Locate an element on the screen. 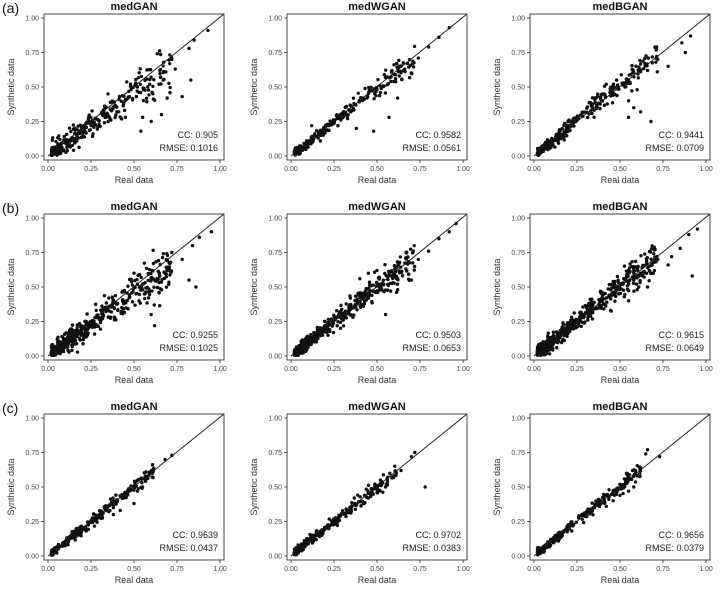 The height and width of the screenshot is (597, 728). x-tick-label: 0.75 is located at coordinates (663, 569).